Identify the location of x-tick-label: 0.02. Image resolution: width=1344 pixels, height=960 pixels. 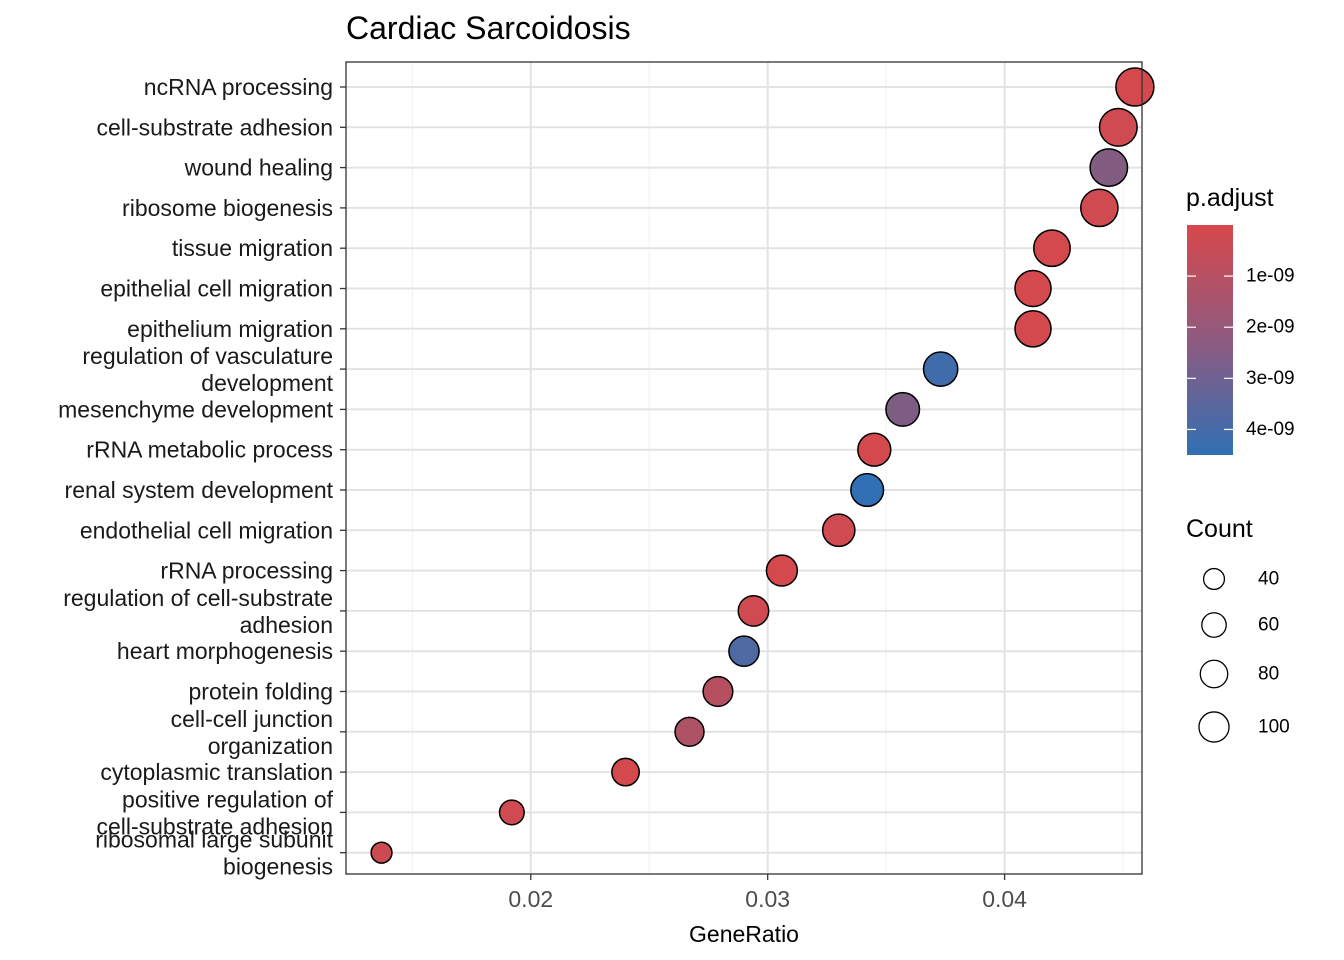
(530, 899).